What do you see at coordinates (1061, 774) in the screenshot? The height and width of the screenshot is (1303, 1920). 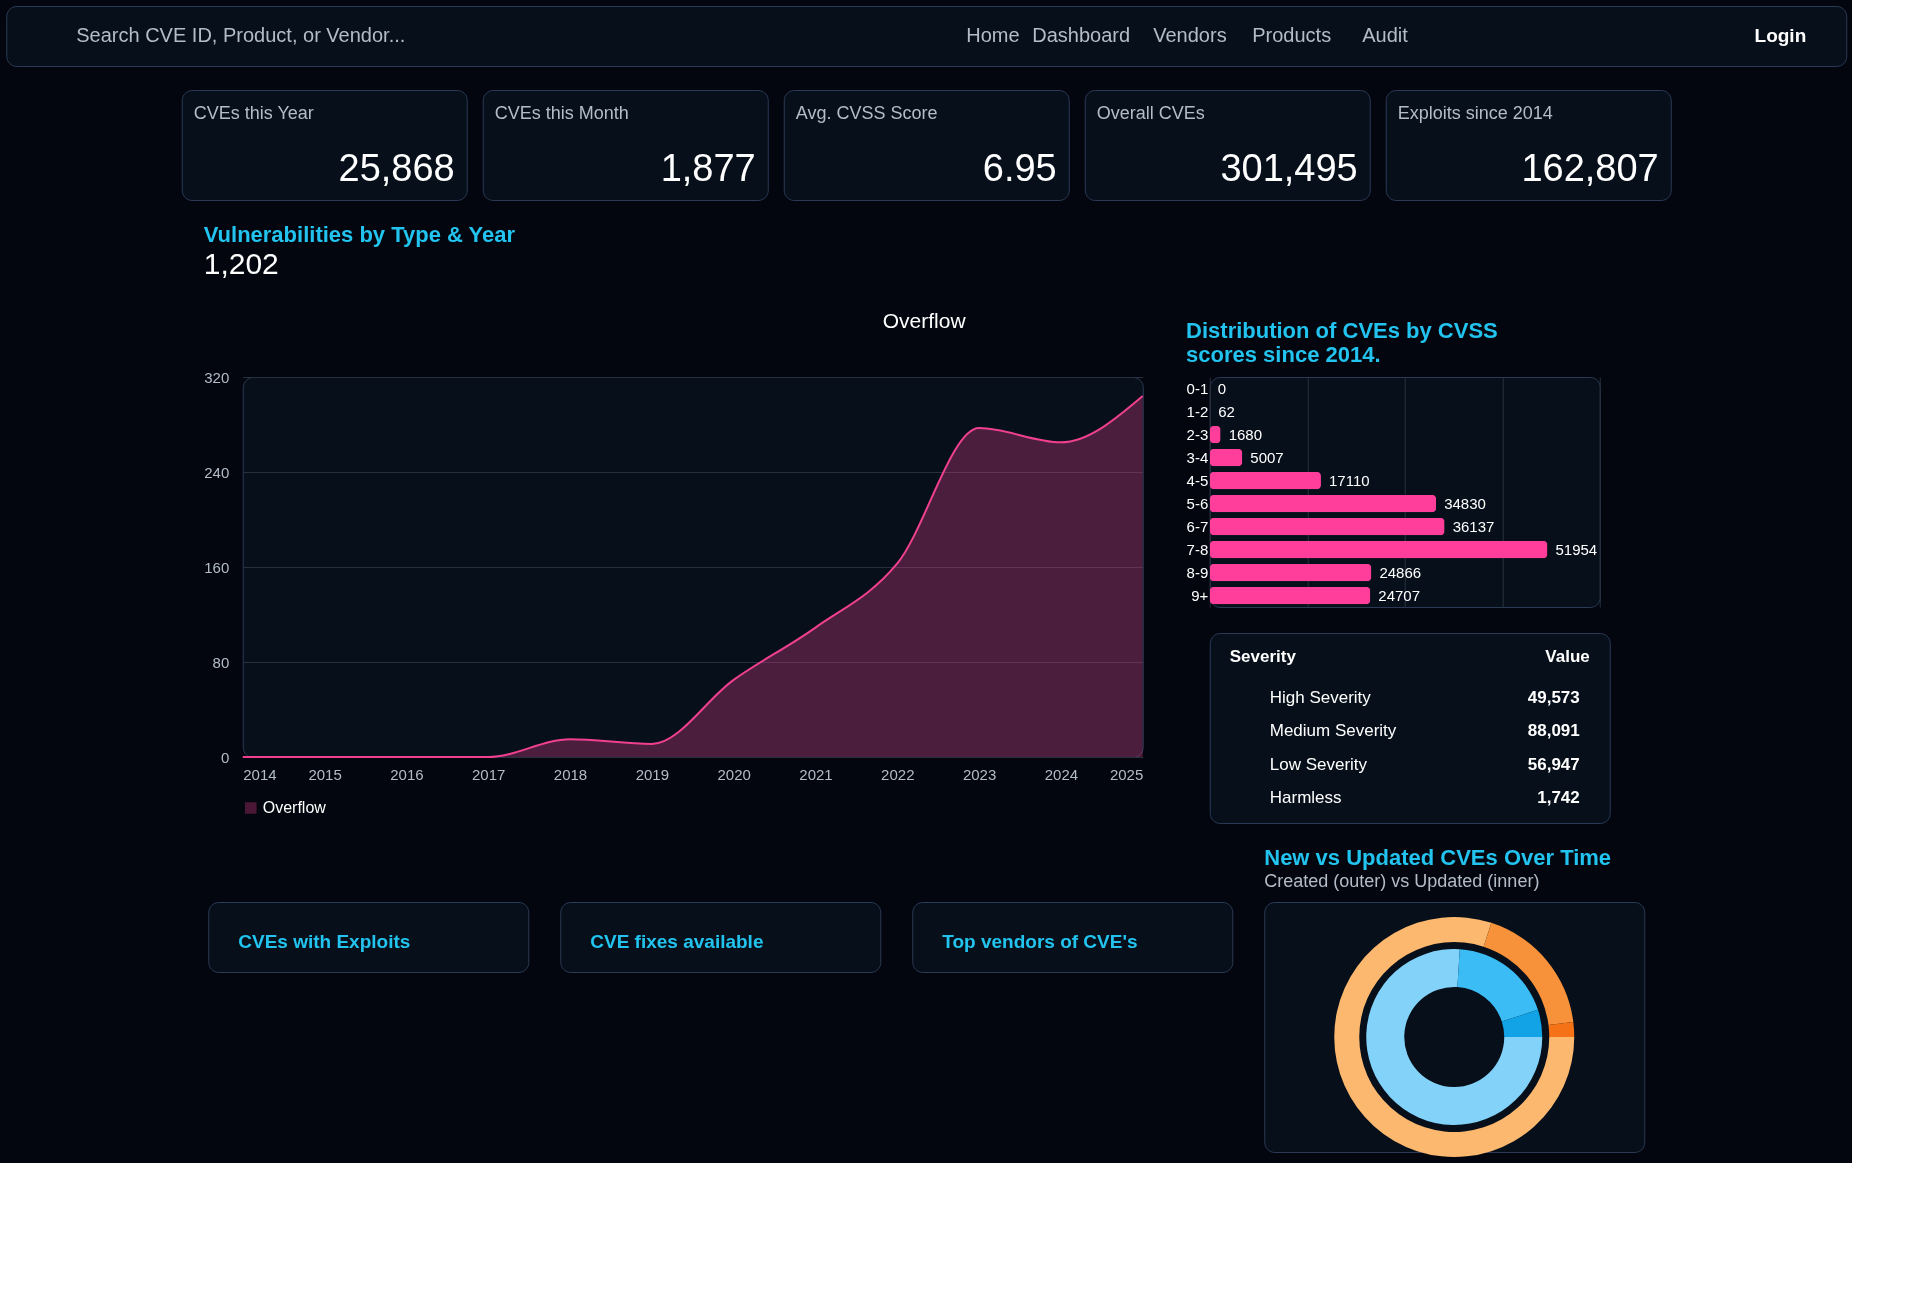 I see `x-tick-label: 2024` at bounding box center [1061, 774].